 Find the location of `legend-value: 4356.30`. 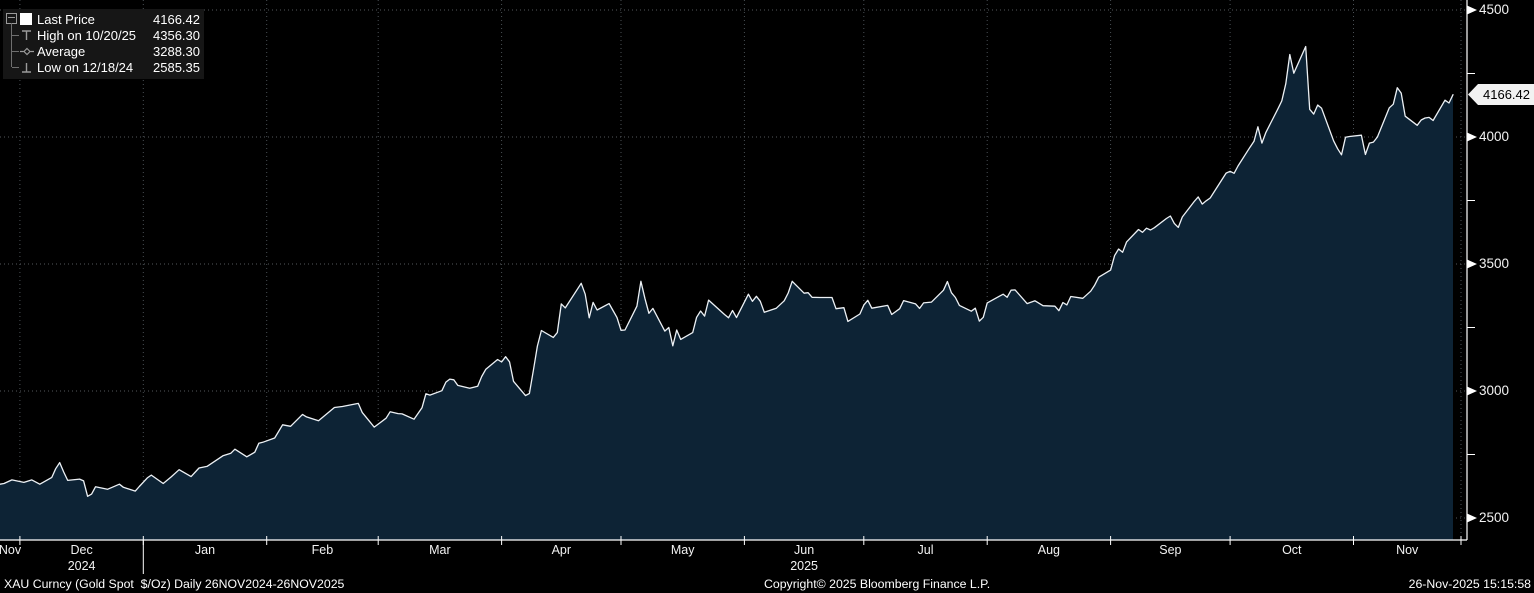

legend-value: 4356.30 is located at coordinates (176, 35).